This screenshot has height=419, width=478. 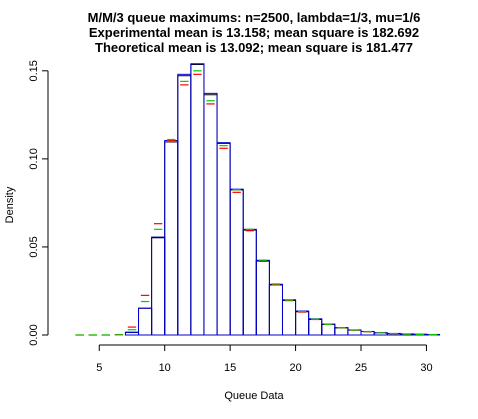 I want to click on x-tick-label: 30, so click(x=426, y=368).